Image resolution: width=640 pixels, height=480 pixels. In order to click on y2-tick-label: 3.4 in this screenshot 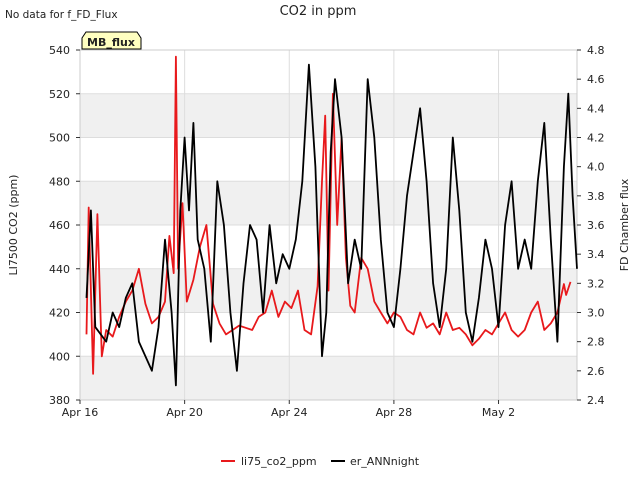, I will do `click(596, 254)`.